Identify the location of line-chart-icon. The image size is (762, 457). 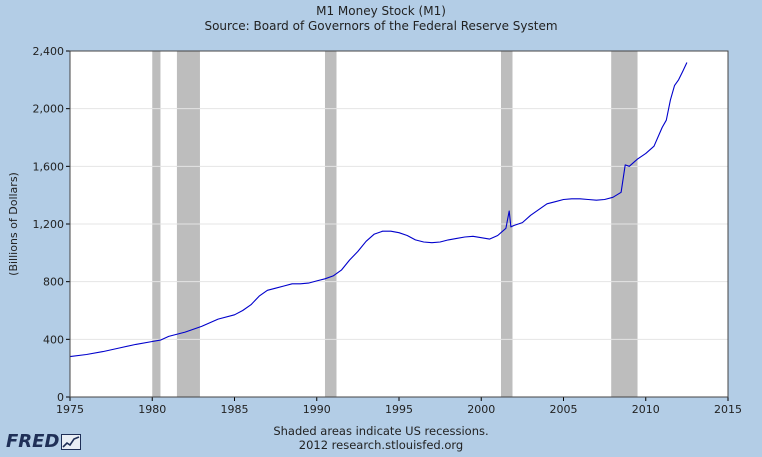
(71, 441).